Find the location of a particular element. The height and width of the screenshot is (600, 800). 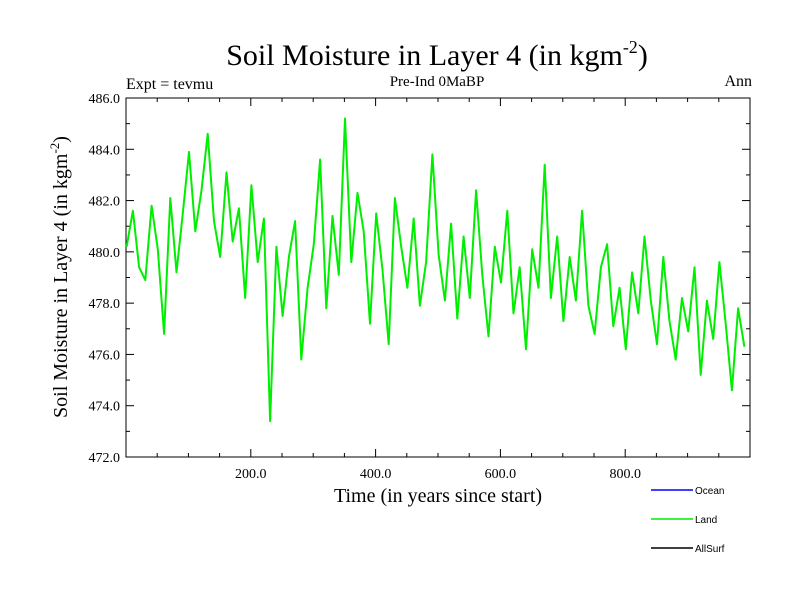

center-subtitle: Pre-Ind 0MaBP is located at coordinates (437, 82).